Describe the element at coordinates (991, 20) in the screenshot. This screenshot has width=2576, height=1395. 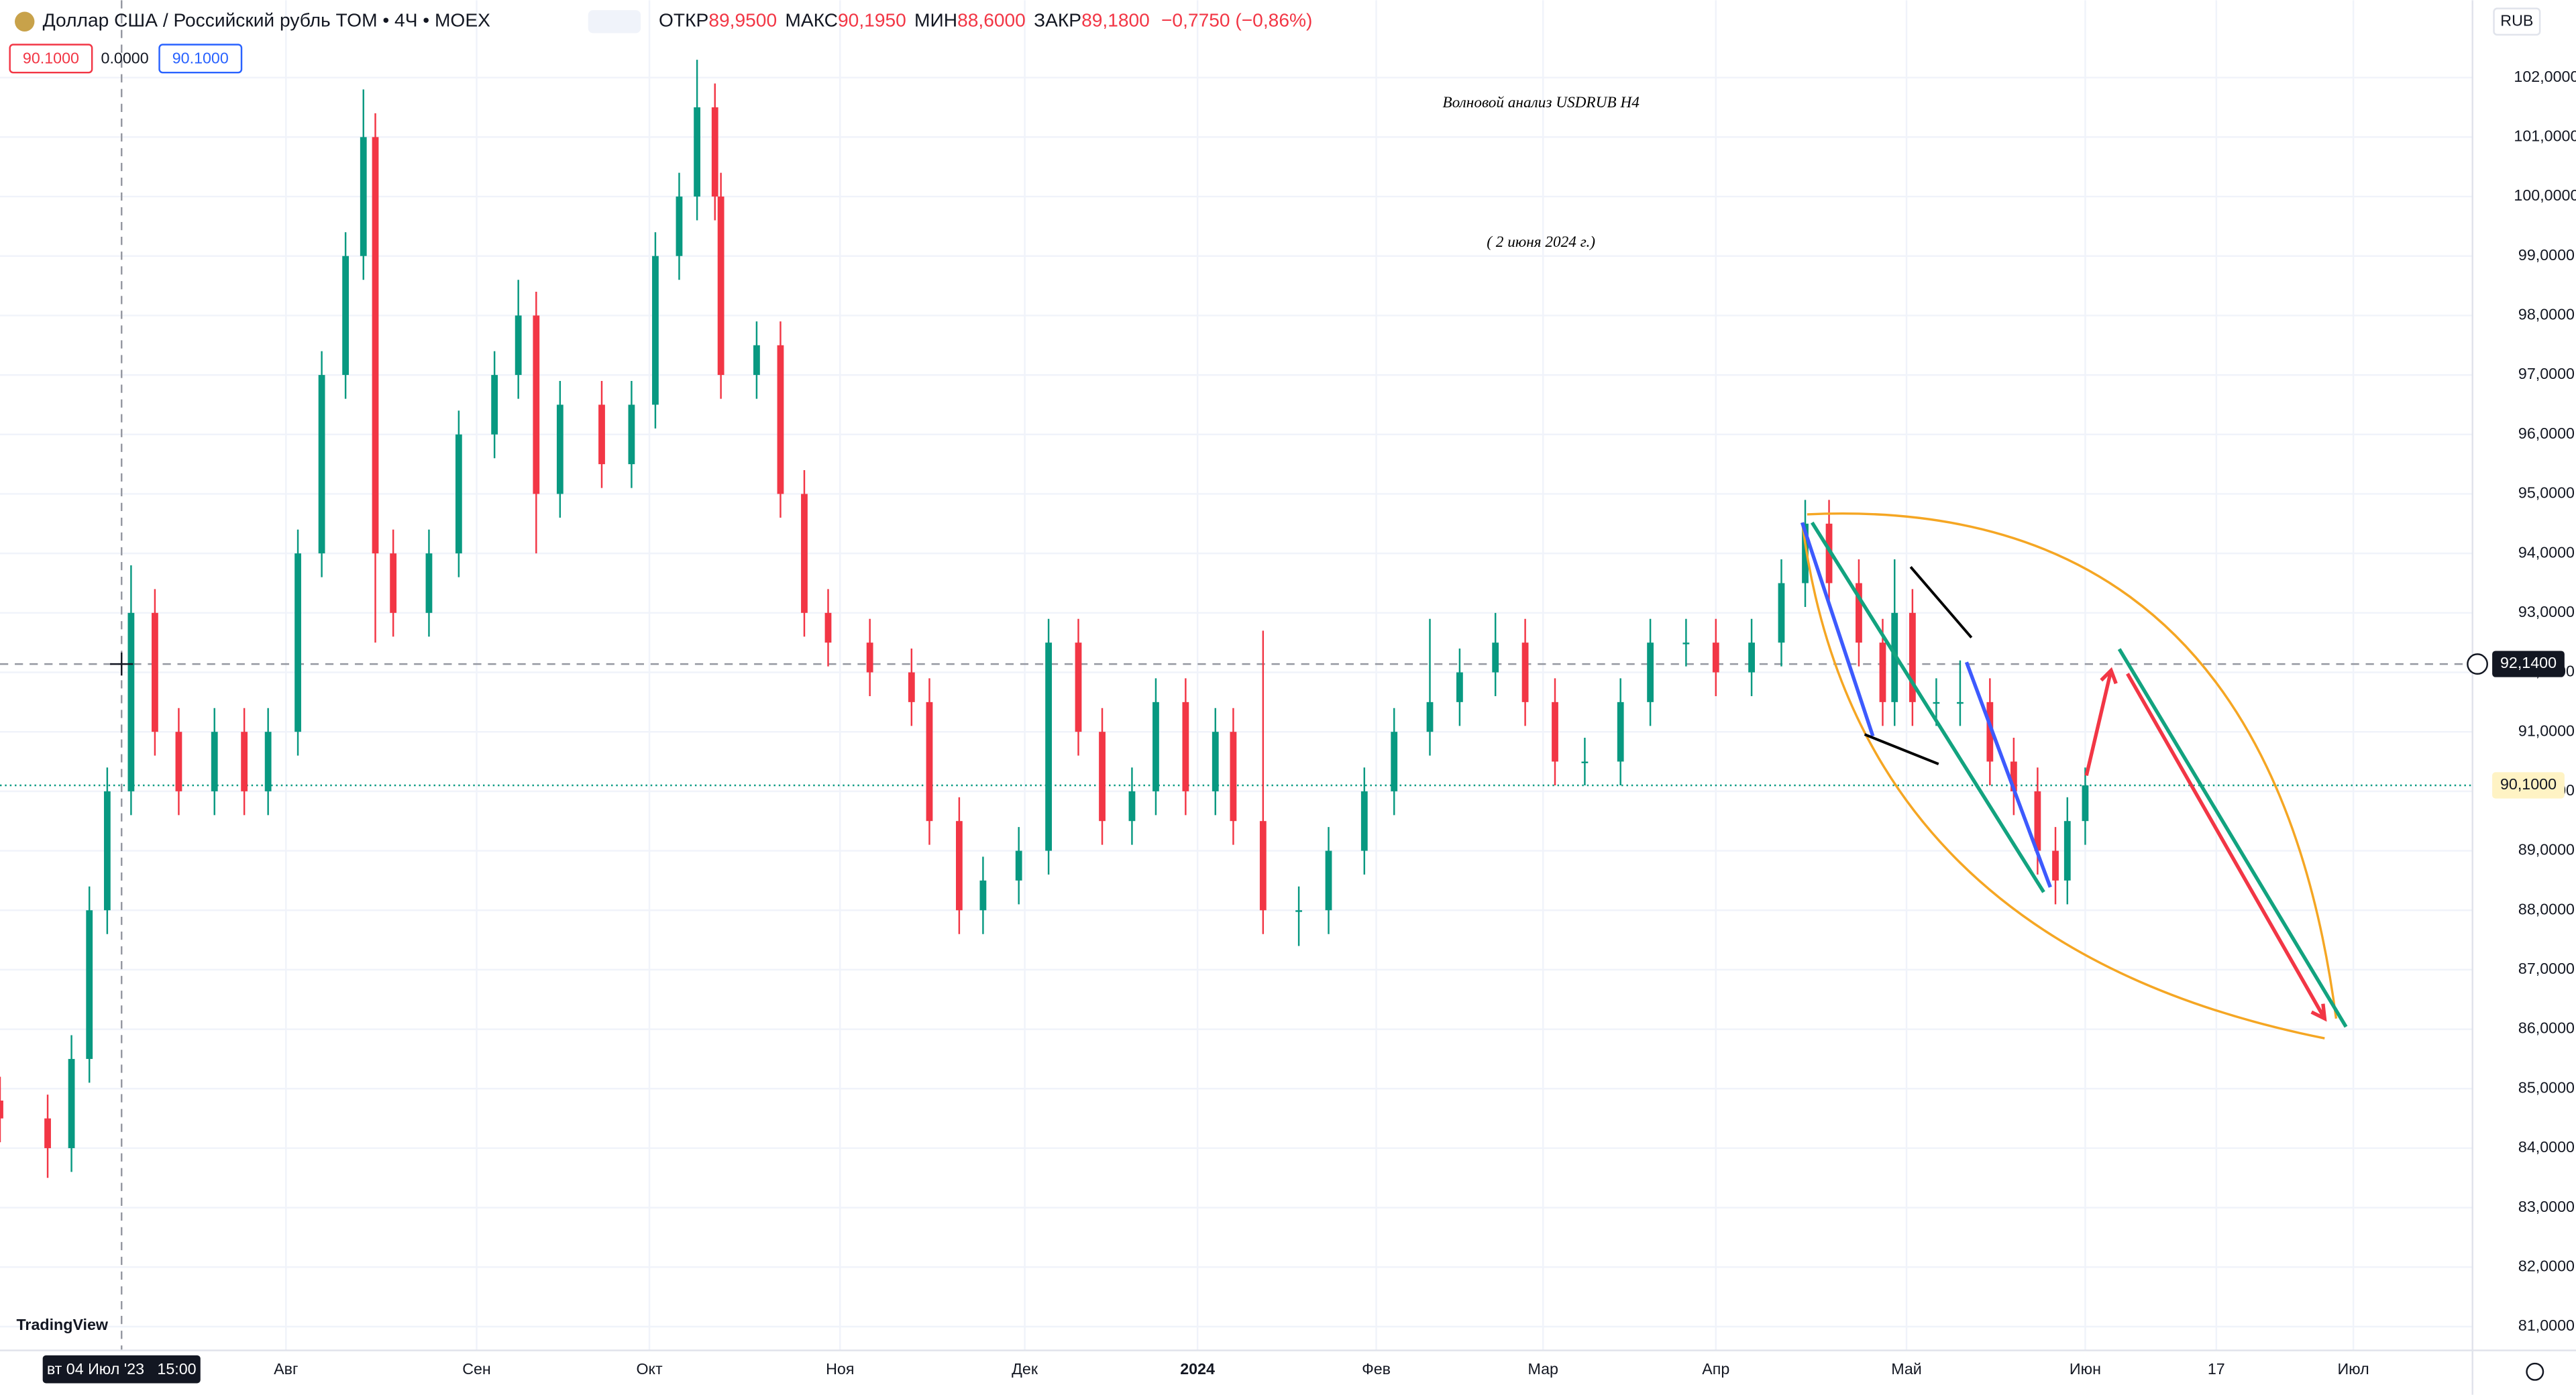
I see `ohlc-value: 88,6000` at that location.